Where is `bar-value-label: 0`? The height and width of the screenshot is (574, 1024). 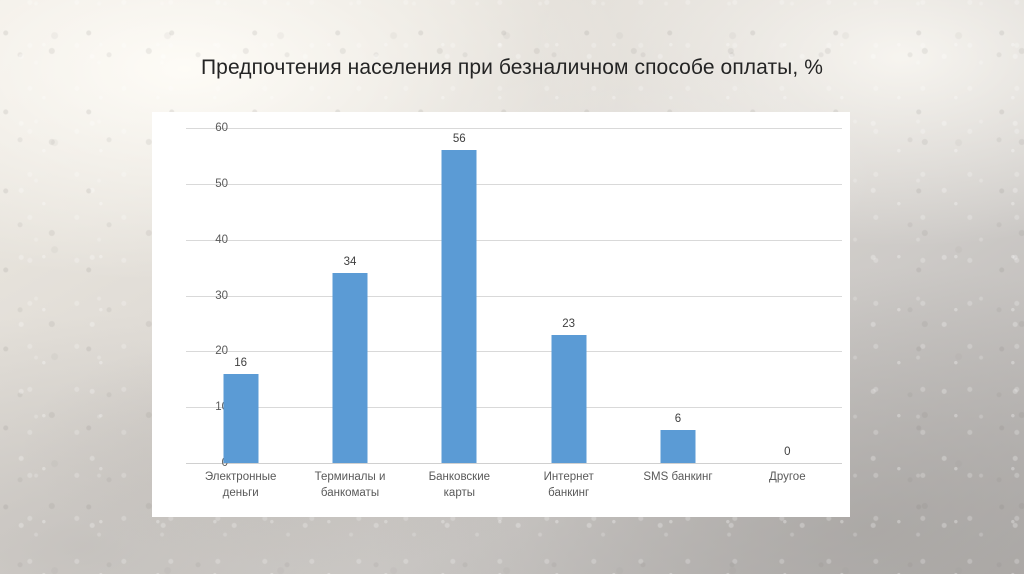 bar-value-label: 0 is located at coordinates (787, 452).